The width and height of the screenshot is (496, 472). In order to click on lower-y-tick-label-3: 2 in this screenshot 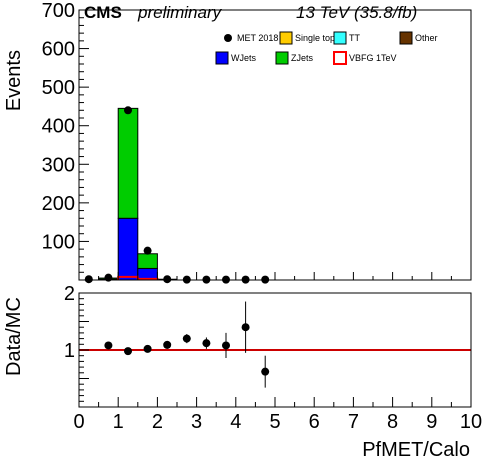, I will do `click(69, 294)`.